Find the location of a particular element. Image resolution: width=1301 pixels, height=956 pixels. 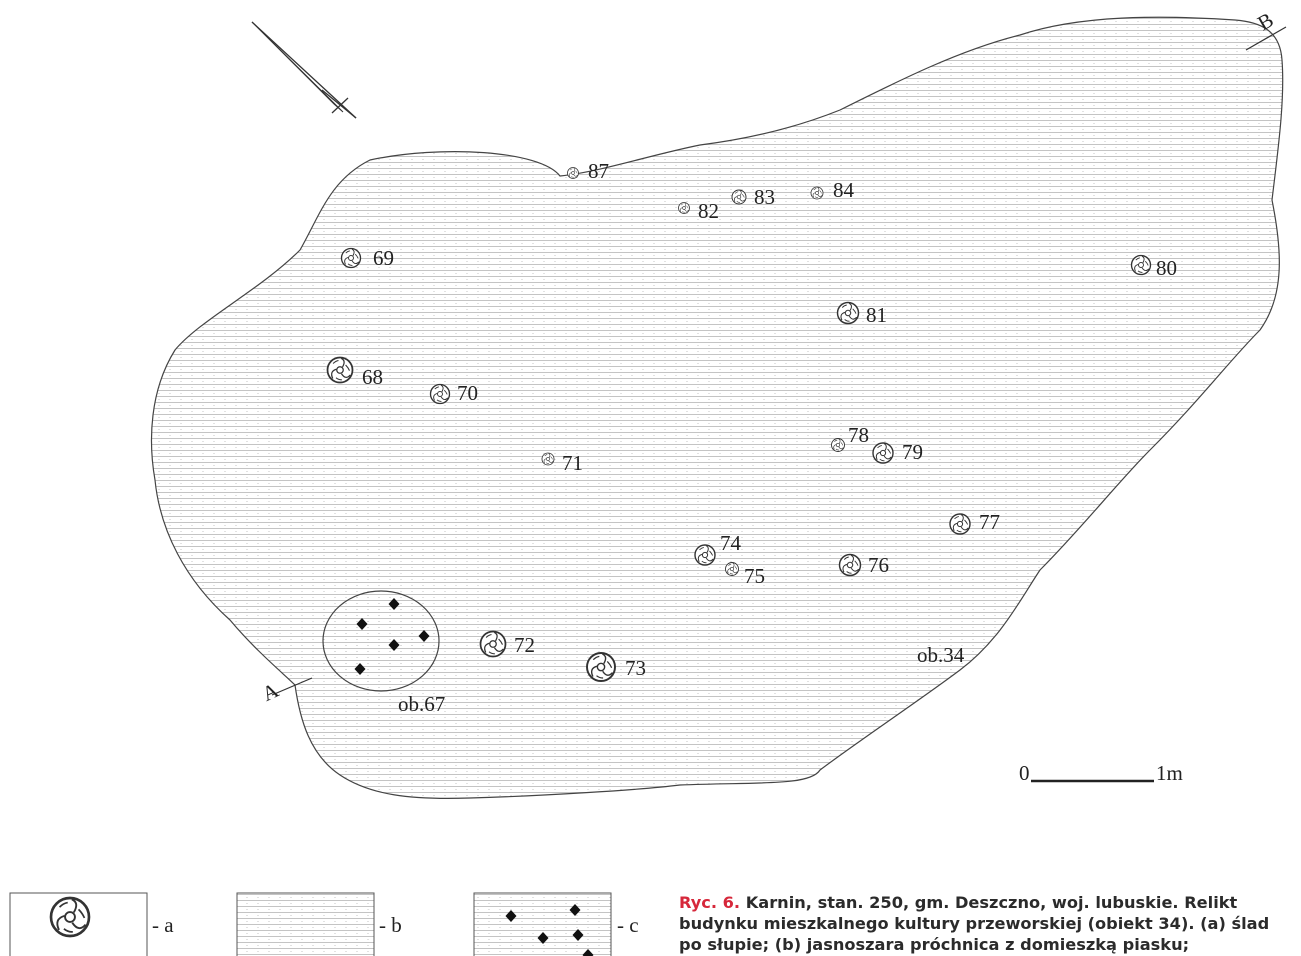

svg-text: 80 is located at coordinates (1166, 268).